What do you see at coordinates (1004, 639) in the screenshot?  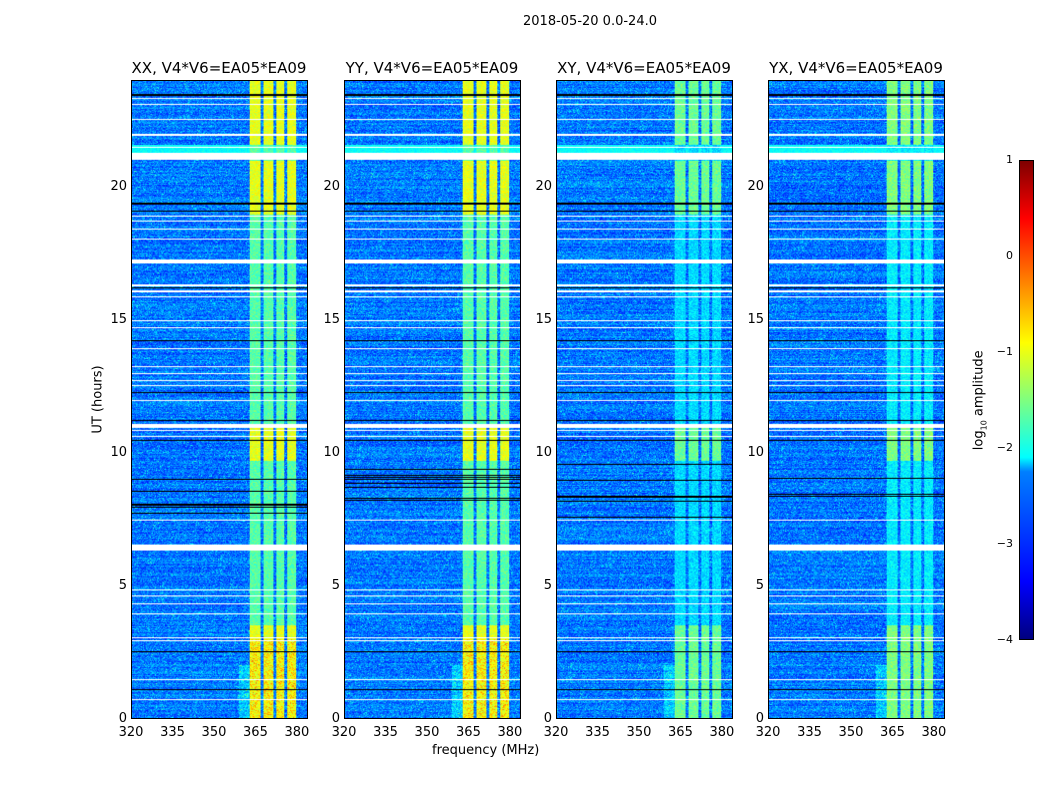 I see `colorbar-tick-label: −4` at bounding box center [1004, 639].